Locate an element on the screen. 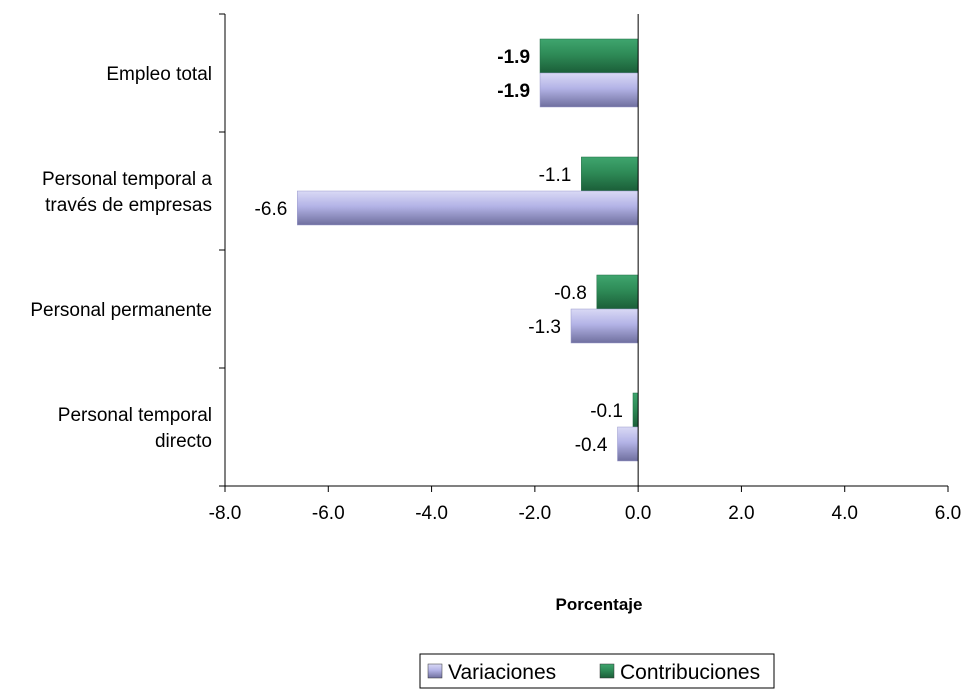  legend-label-0: Variaciones is located at coordinates (502, 672).